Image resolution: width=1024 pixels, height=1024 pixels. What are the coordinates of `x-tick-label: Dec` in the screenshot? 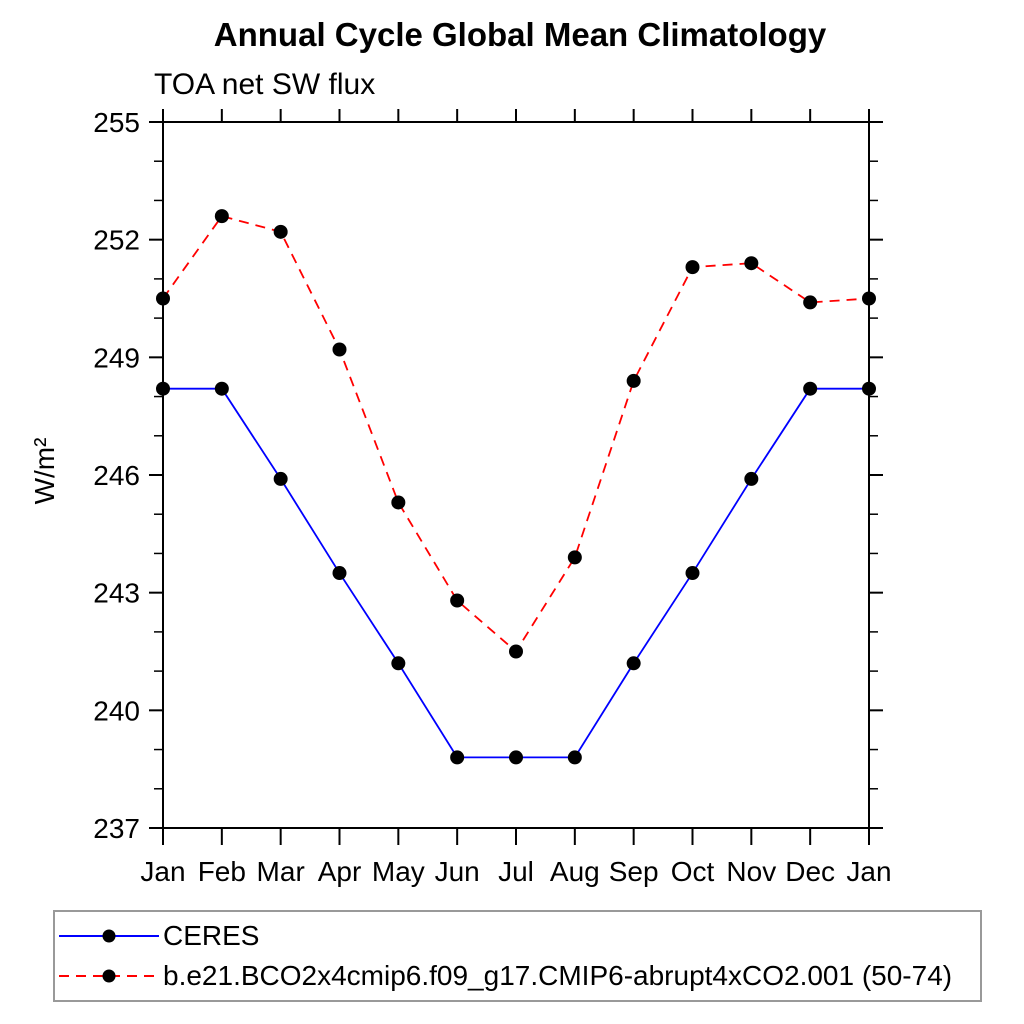 It's located at (810, 871).